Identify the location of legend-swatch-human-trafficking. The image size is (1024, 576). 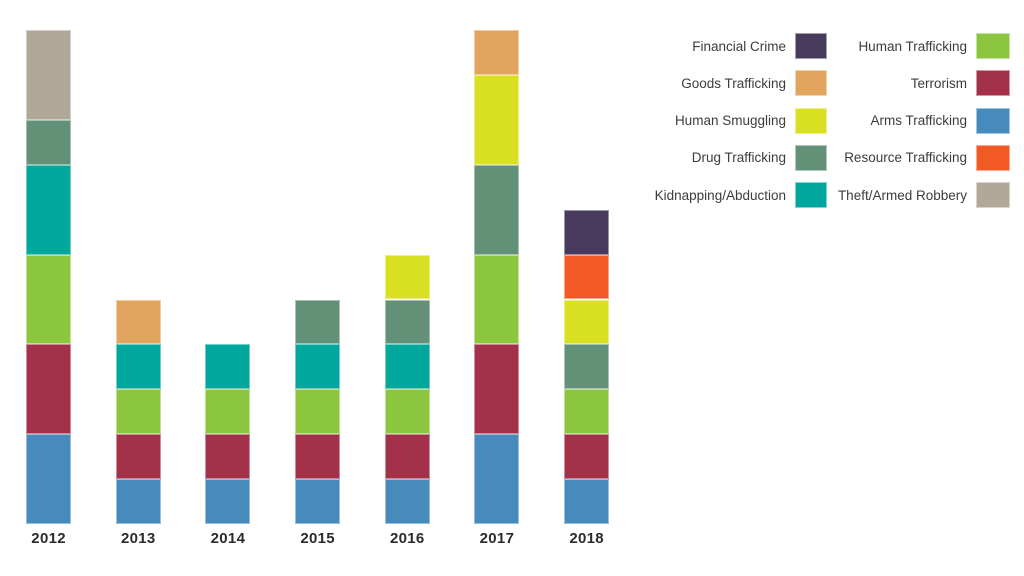
(993, 46).